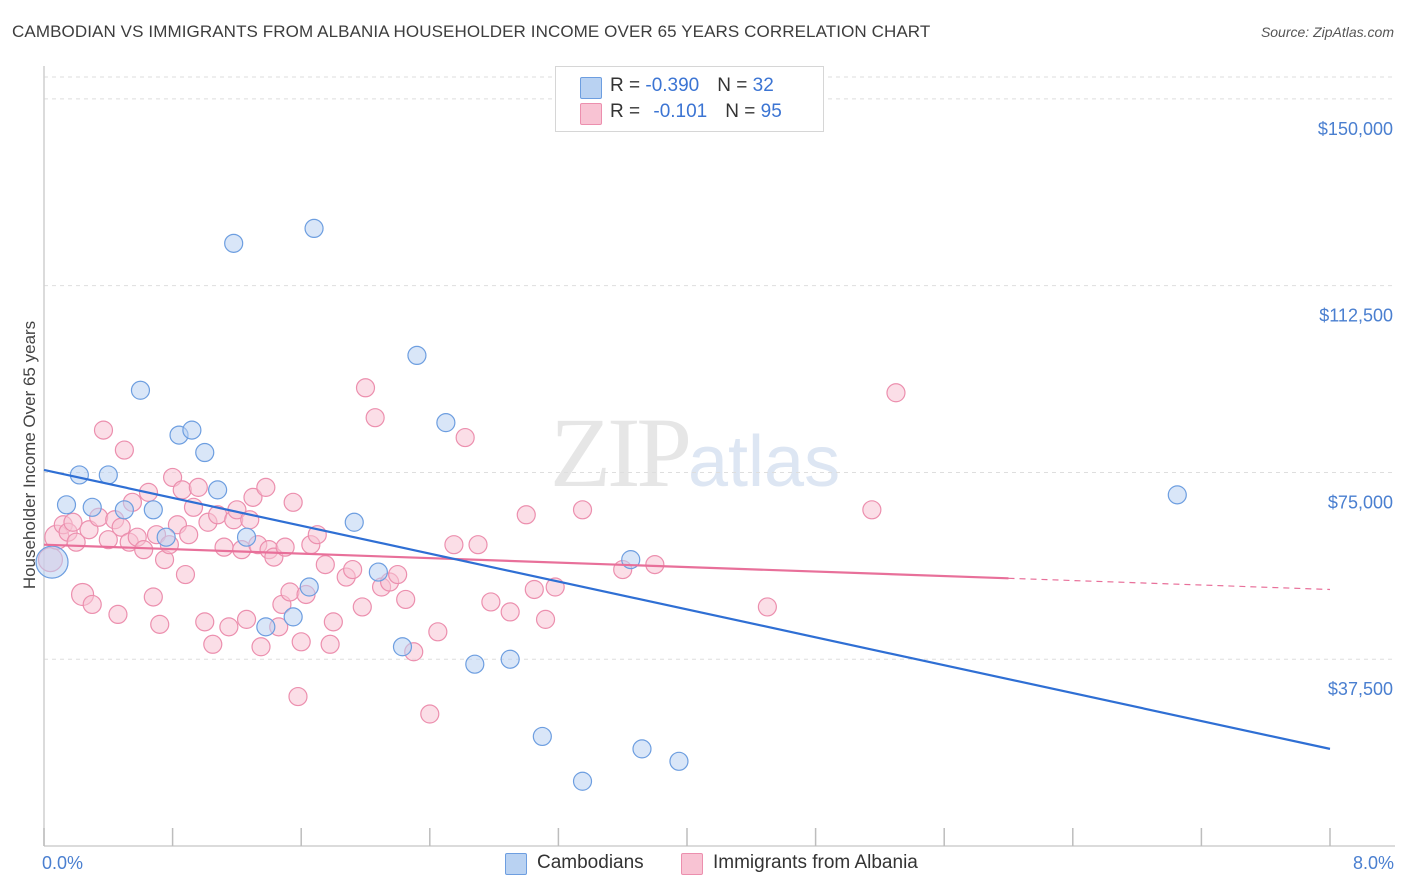 This screenshot has width=1406, height=892. Describe the element at coordinates (680, 111) in the screenshot. I see `legend-r-value: -0.101` at that location.